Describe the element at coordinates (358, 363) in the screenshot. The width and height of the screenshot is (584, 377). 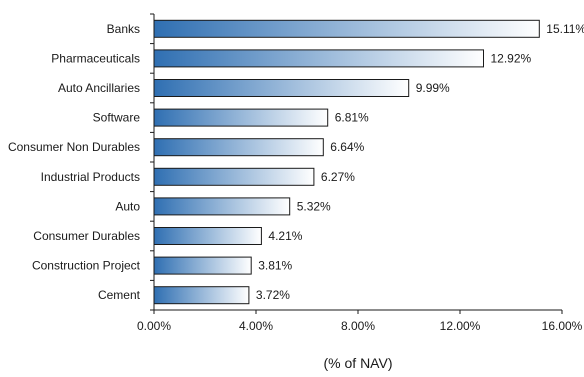
I see `x-axis-title: (% of NAV)` at that location.